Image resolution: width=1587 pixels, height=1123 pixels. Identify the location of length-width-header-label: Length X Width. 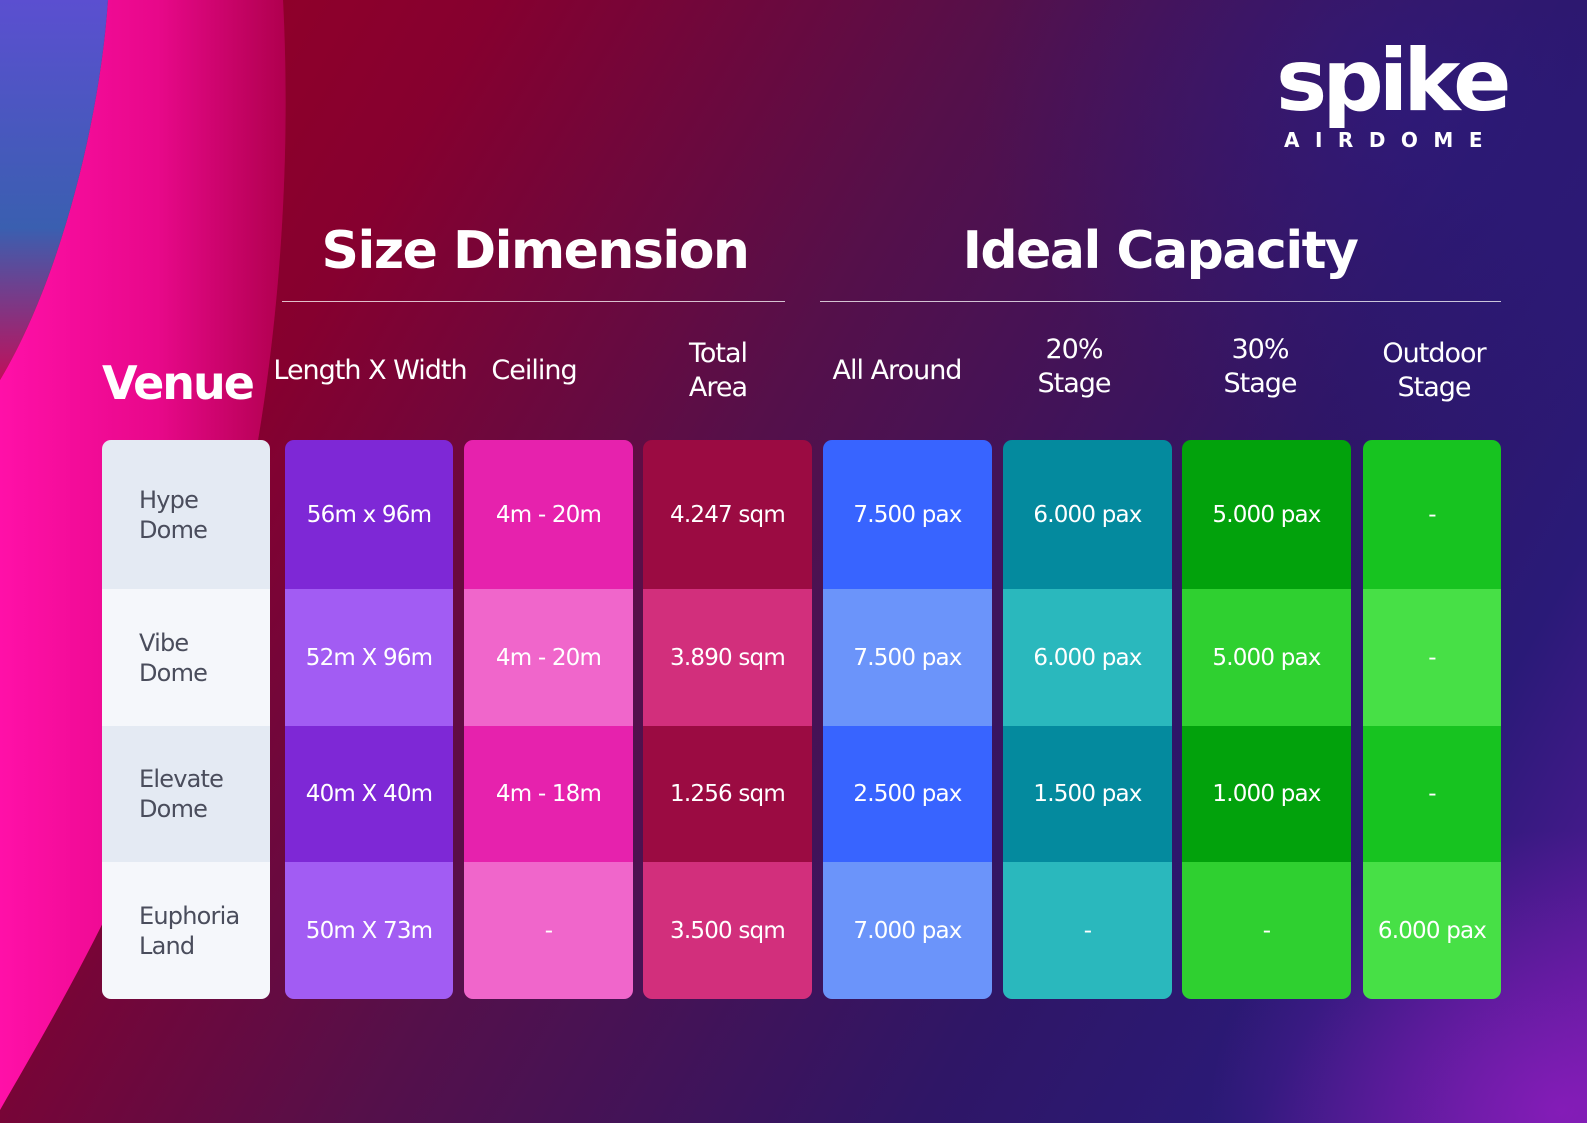
(370, 370).